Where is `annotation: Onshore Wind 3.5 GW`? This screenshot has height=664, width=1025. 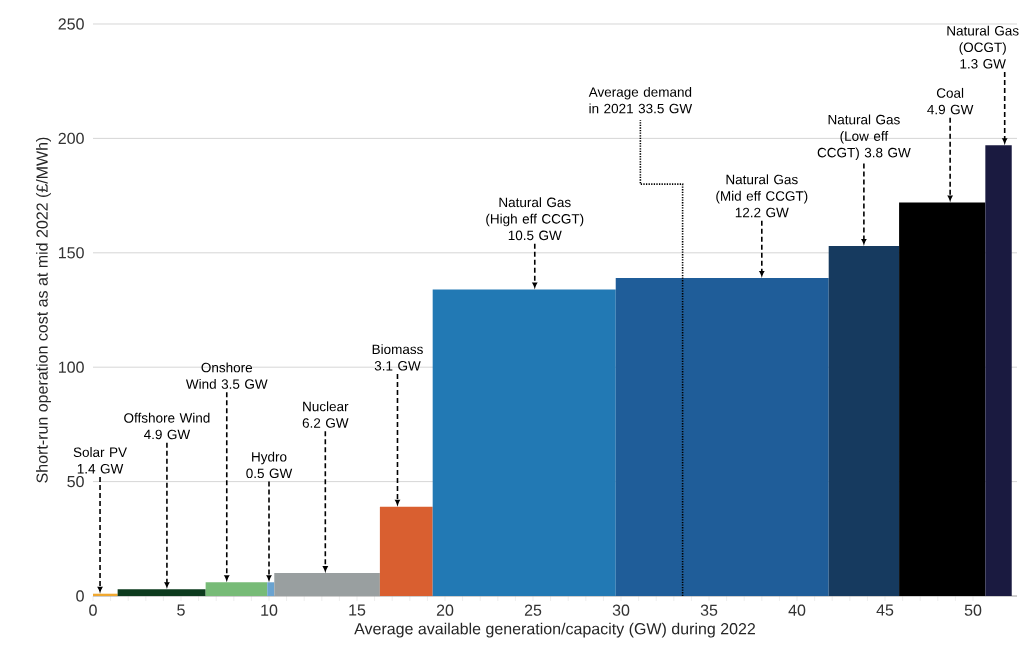
annotation: Onshore Wind 3.5 GW is located at coordinates (226, 375).